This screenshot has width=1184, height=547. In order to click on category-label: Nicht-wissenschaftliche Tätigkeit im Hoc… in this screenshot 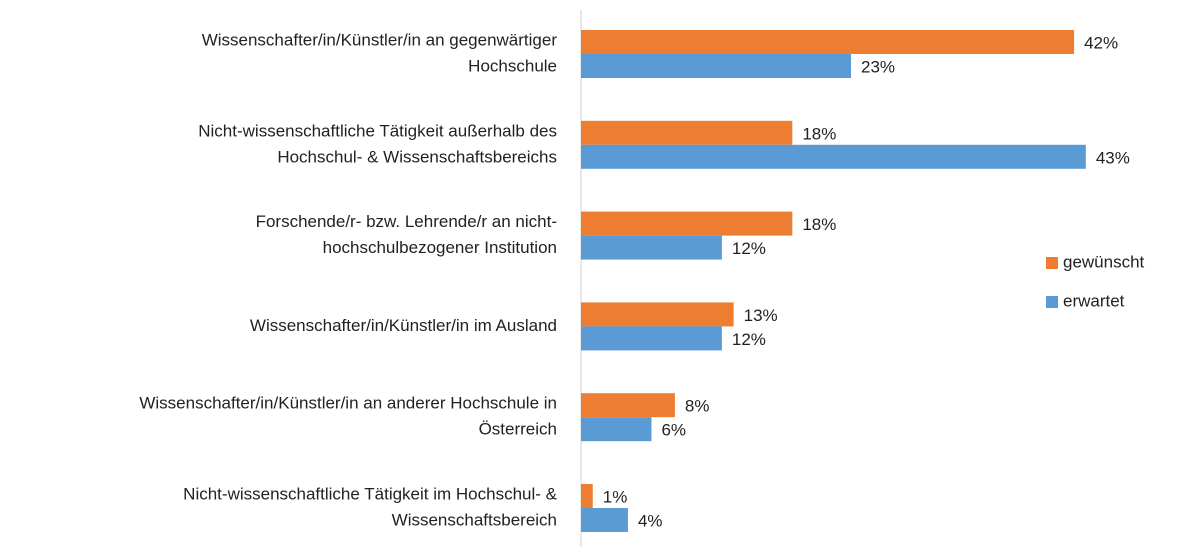, I will do `click(370, 493)`.